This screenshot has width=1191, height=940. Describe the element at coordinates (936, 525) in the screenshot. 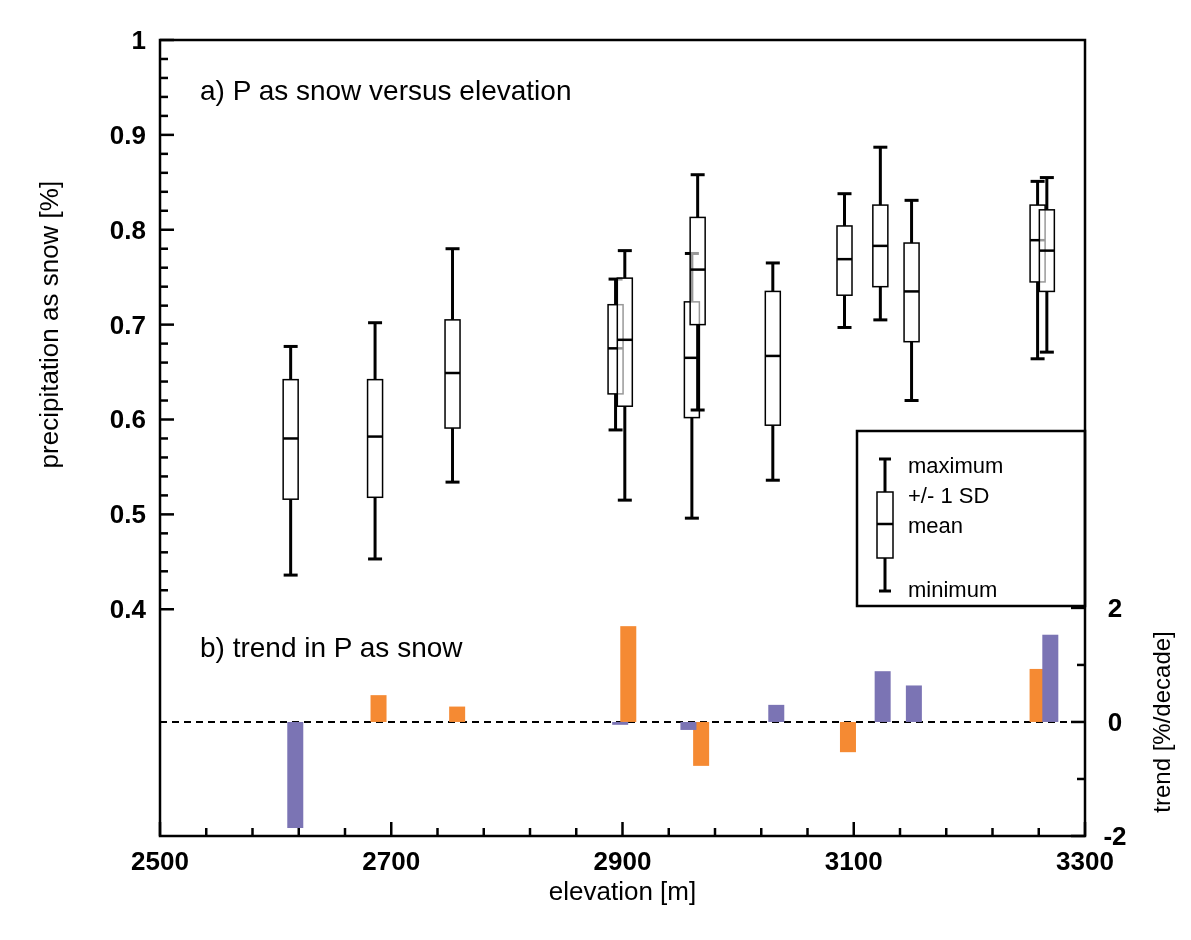

I see `annotation: mean` at that location.